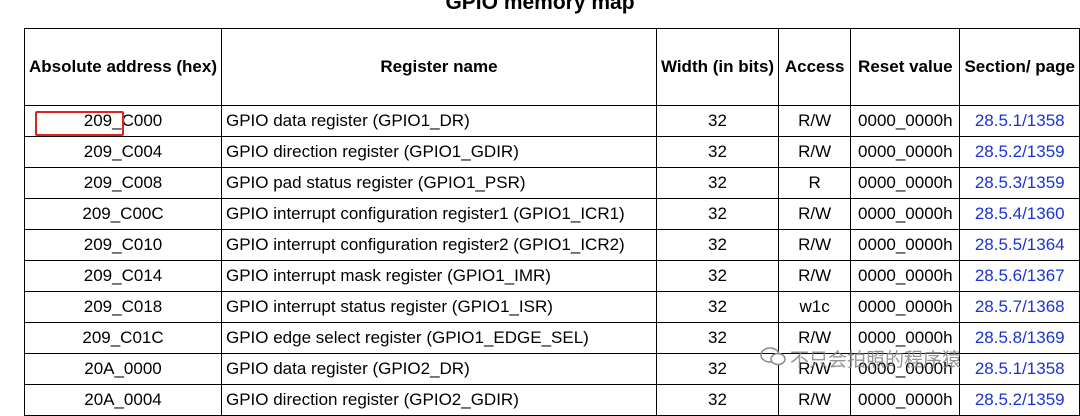 This screenshot has width=1080, height=416. What do you see at coordinates (123, 67) in the screenshot?
I see `header-cell: Absolute address (hex)` at bounding box center [123, 67].